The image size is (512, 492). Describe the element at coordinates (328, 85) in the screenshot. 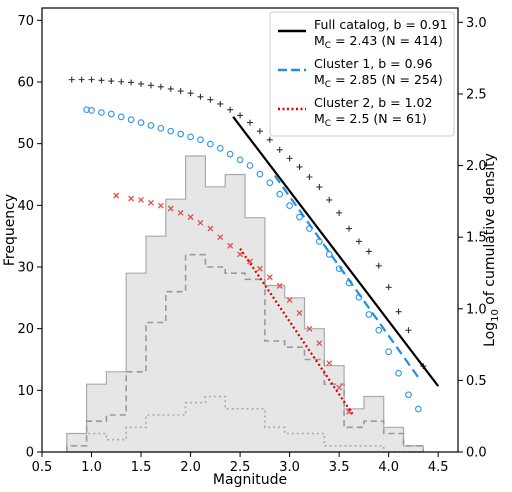

I see `legend-entry-2-stats-sub: C` at that location.